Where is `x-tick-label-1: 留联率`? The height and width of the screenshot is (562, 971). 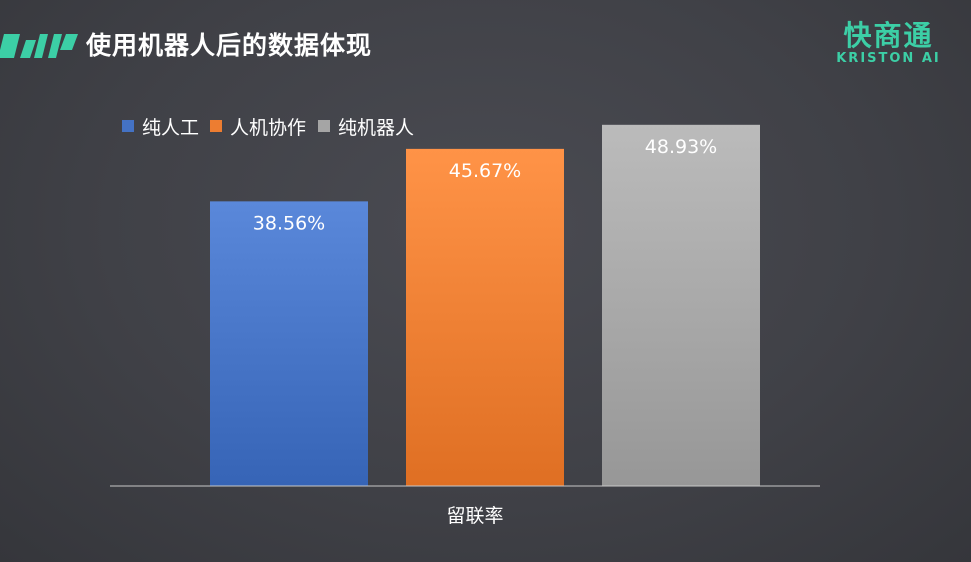 x-tick-label-1: 留联率 is located at coordinates (474, 516).